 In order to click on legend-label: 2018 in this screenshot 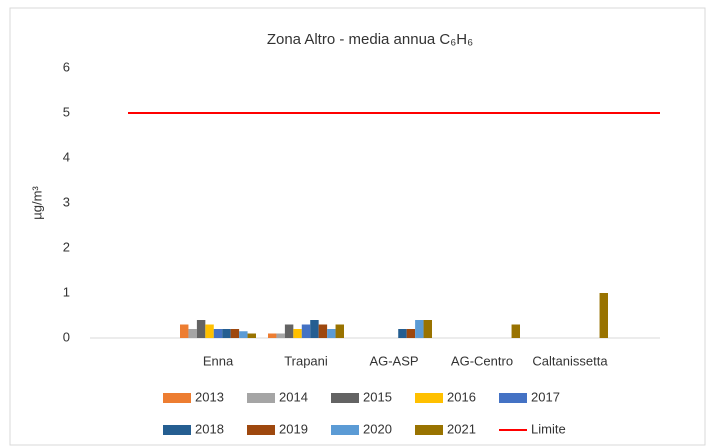, I will do `click(209, 428)`.